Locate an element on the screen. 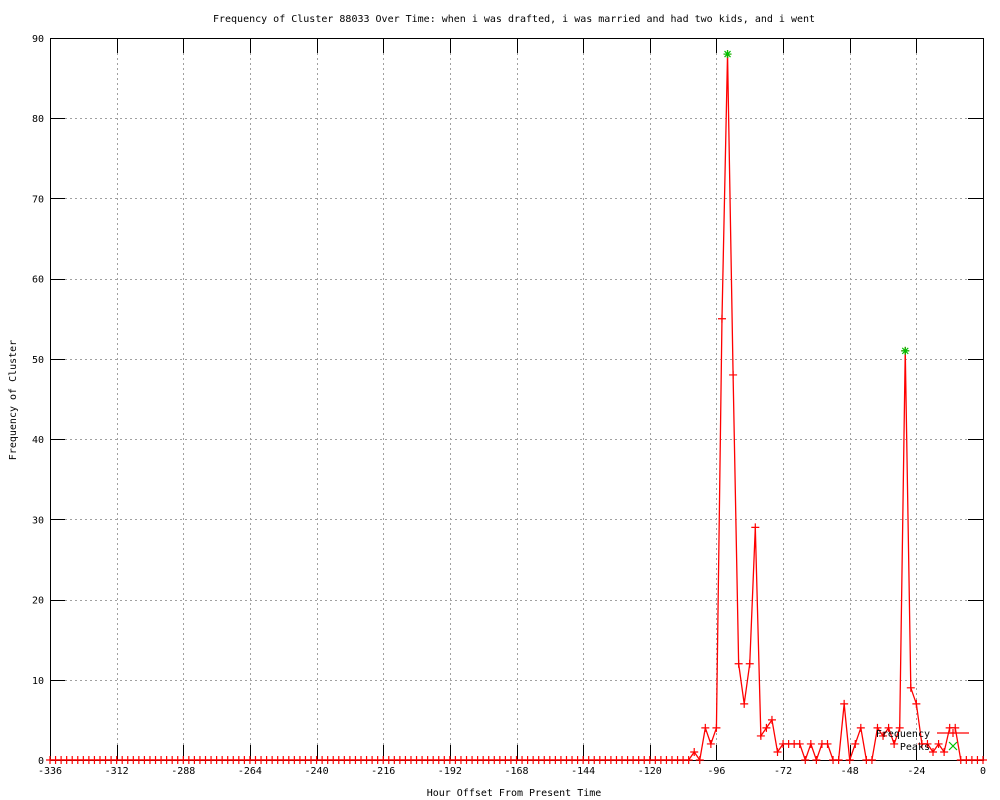  y-axis-label: Frequency of Cluster is located at coordinates (13, 400).